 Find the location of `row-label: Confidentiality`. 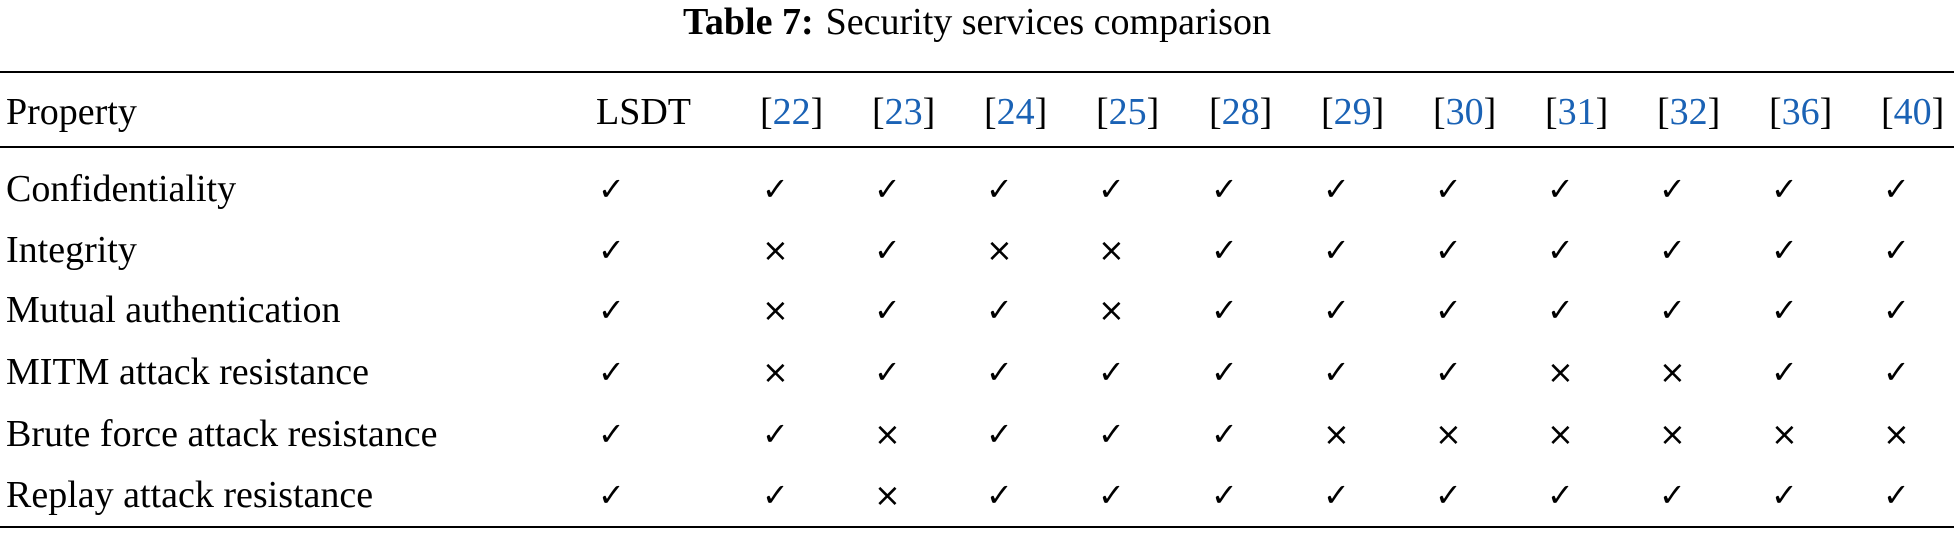

row-label: Confidentiality is located at coordinates (121, 189).